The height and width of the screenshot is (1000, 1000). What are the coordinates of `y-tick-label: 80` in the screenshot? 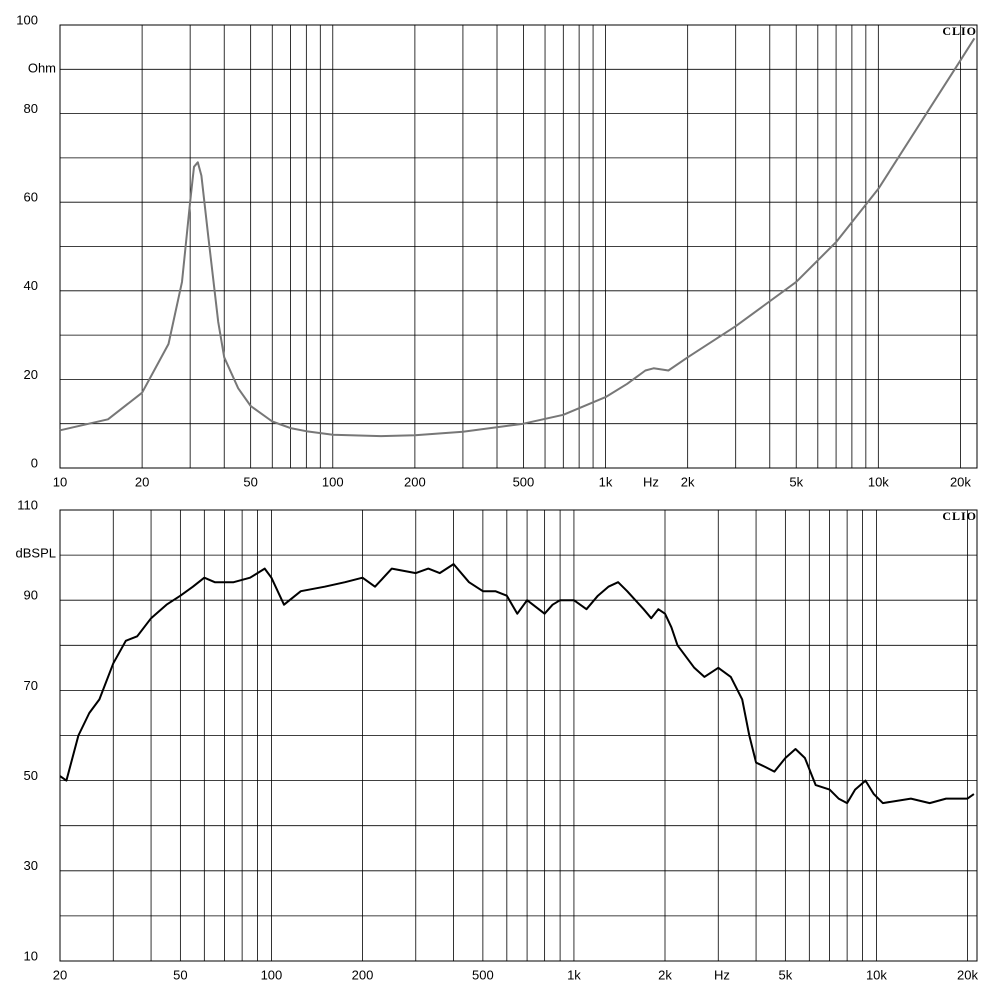 It's located at (31, 108).